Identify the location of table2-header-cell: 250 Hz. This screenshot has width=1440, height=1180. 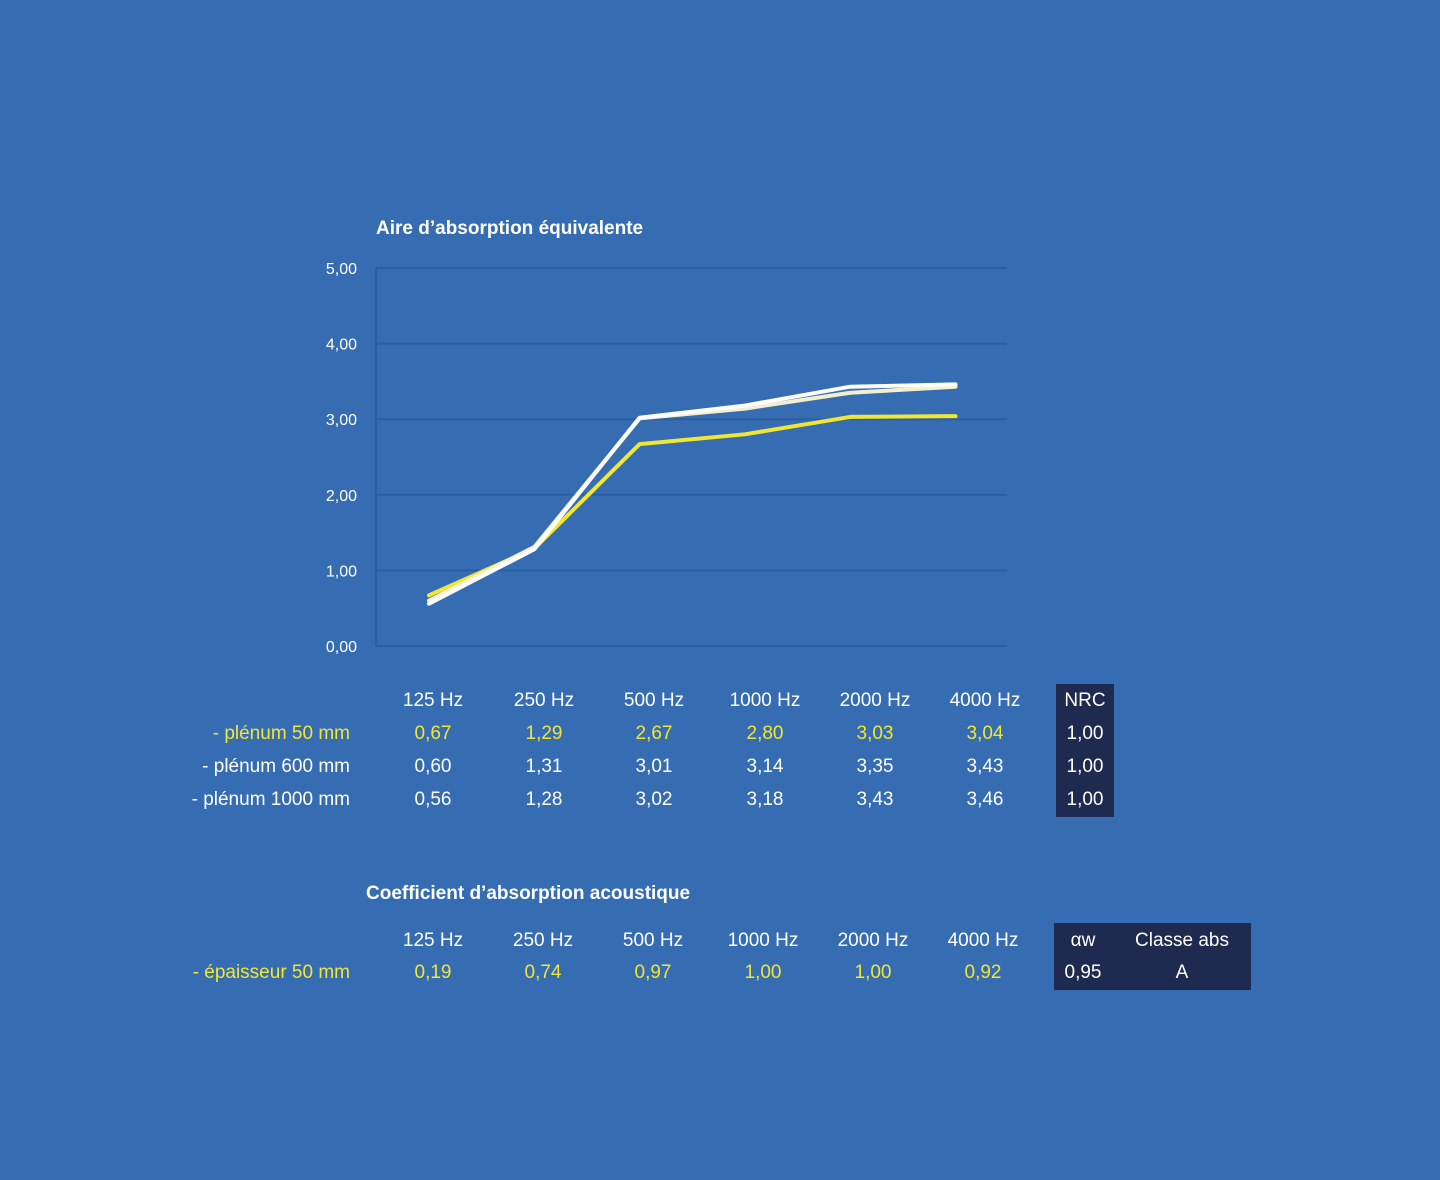
(543, 940).